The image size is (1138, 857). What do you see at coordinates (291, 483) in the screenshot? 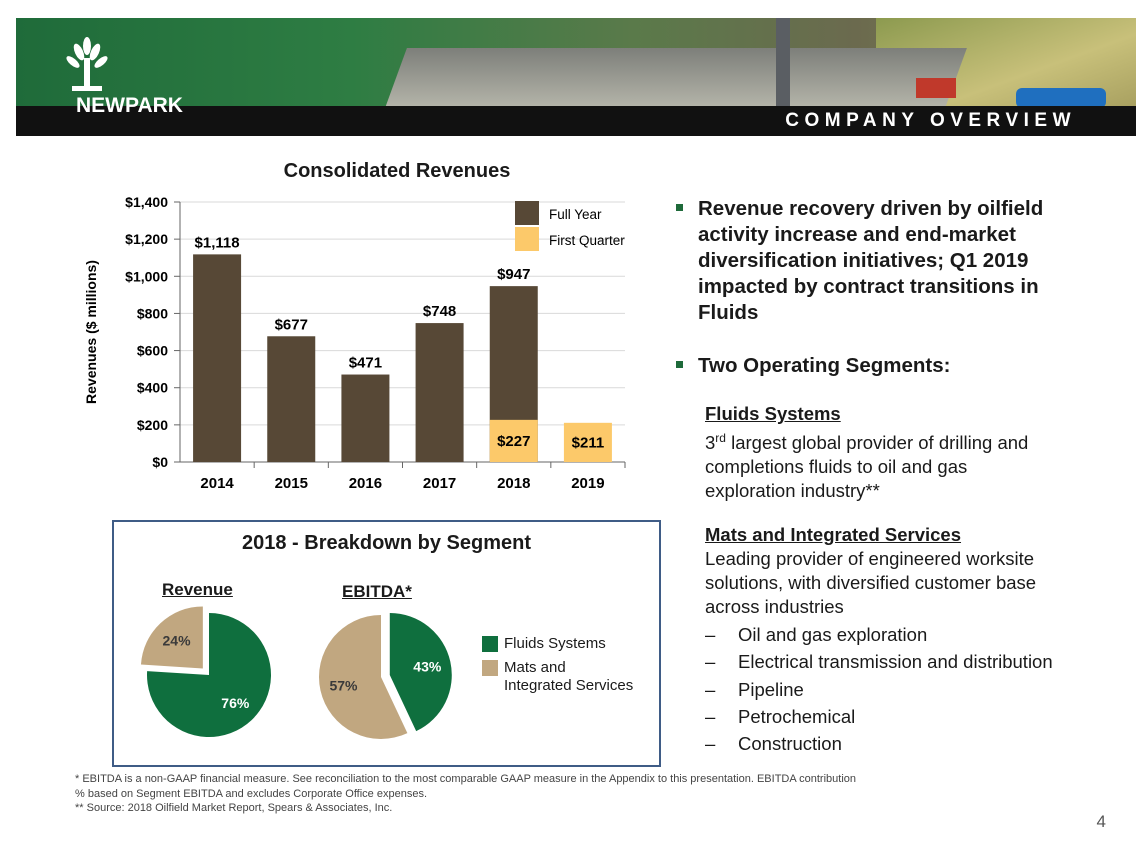
I see `x-tick-label: 2015` at bounding box center [291, 483].